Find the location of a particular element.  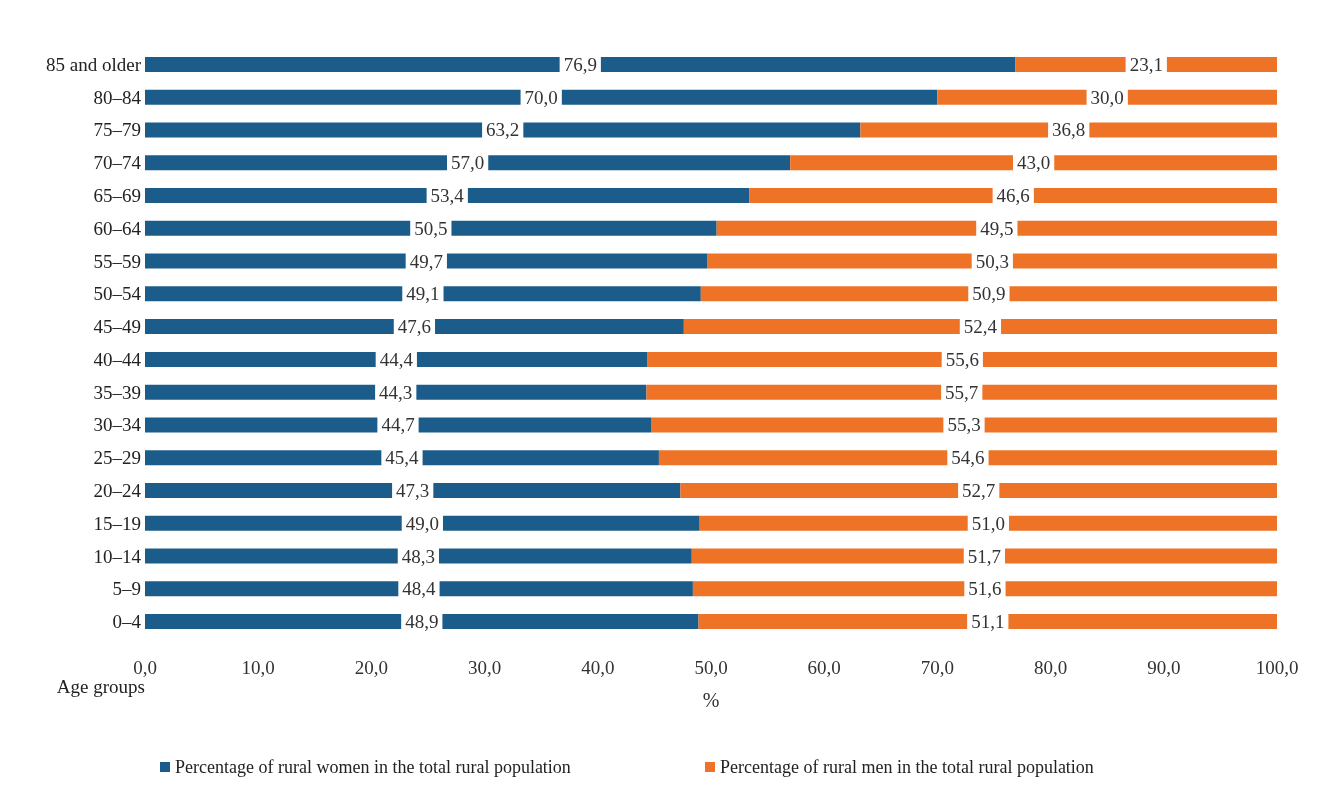

data-label: 54,6 is located at coordinates (968, 458).